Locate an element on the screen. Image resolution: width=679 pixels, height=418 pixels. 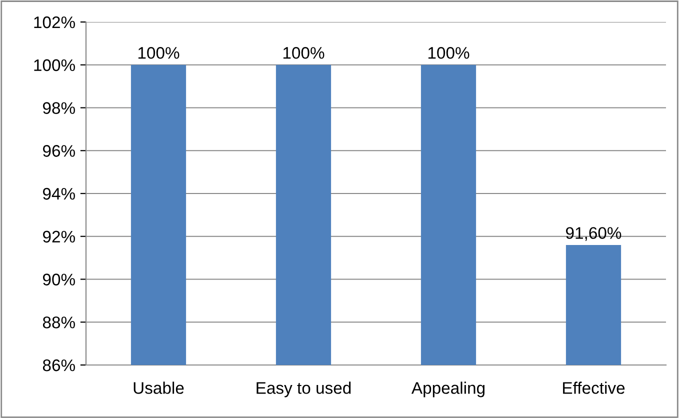
y-tick-label: 90% is located at coordinates (59, 280).